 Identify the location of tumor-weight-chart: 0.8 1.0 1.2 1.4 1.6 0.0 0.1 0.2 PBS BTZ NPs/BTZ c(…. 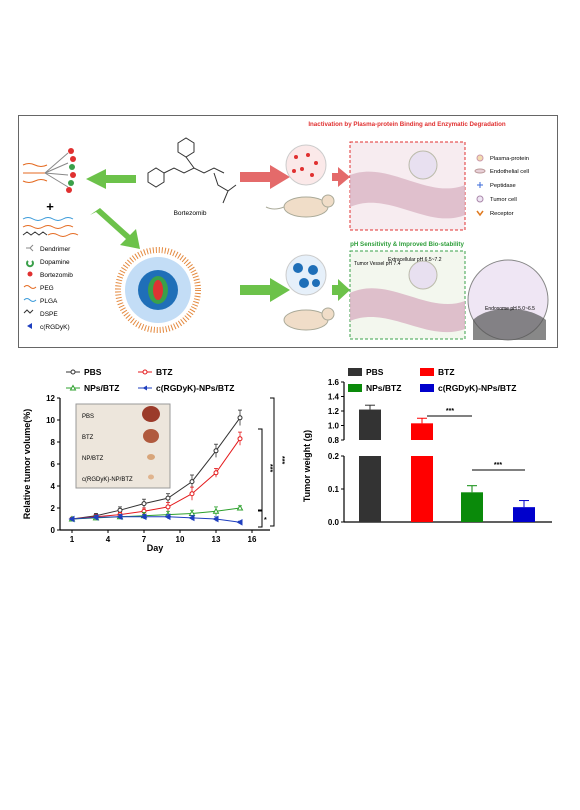
(427, 447).